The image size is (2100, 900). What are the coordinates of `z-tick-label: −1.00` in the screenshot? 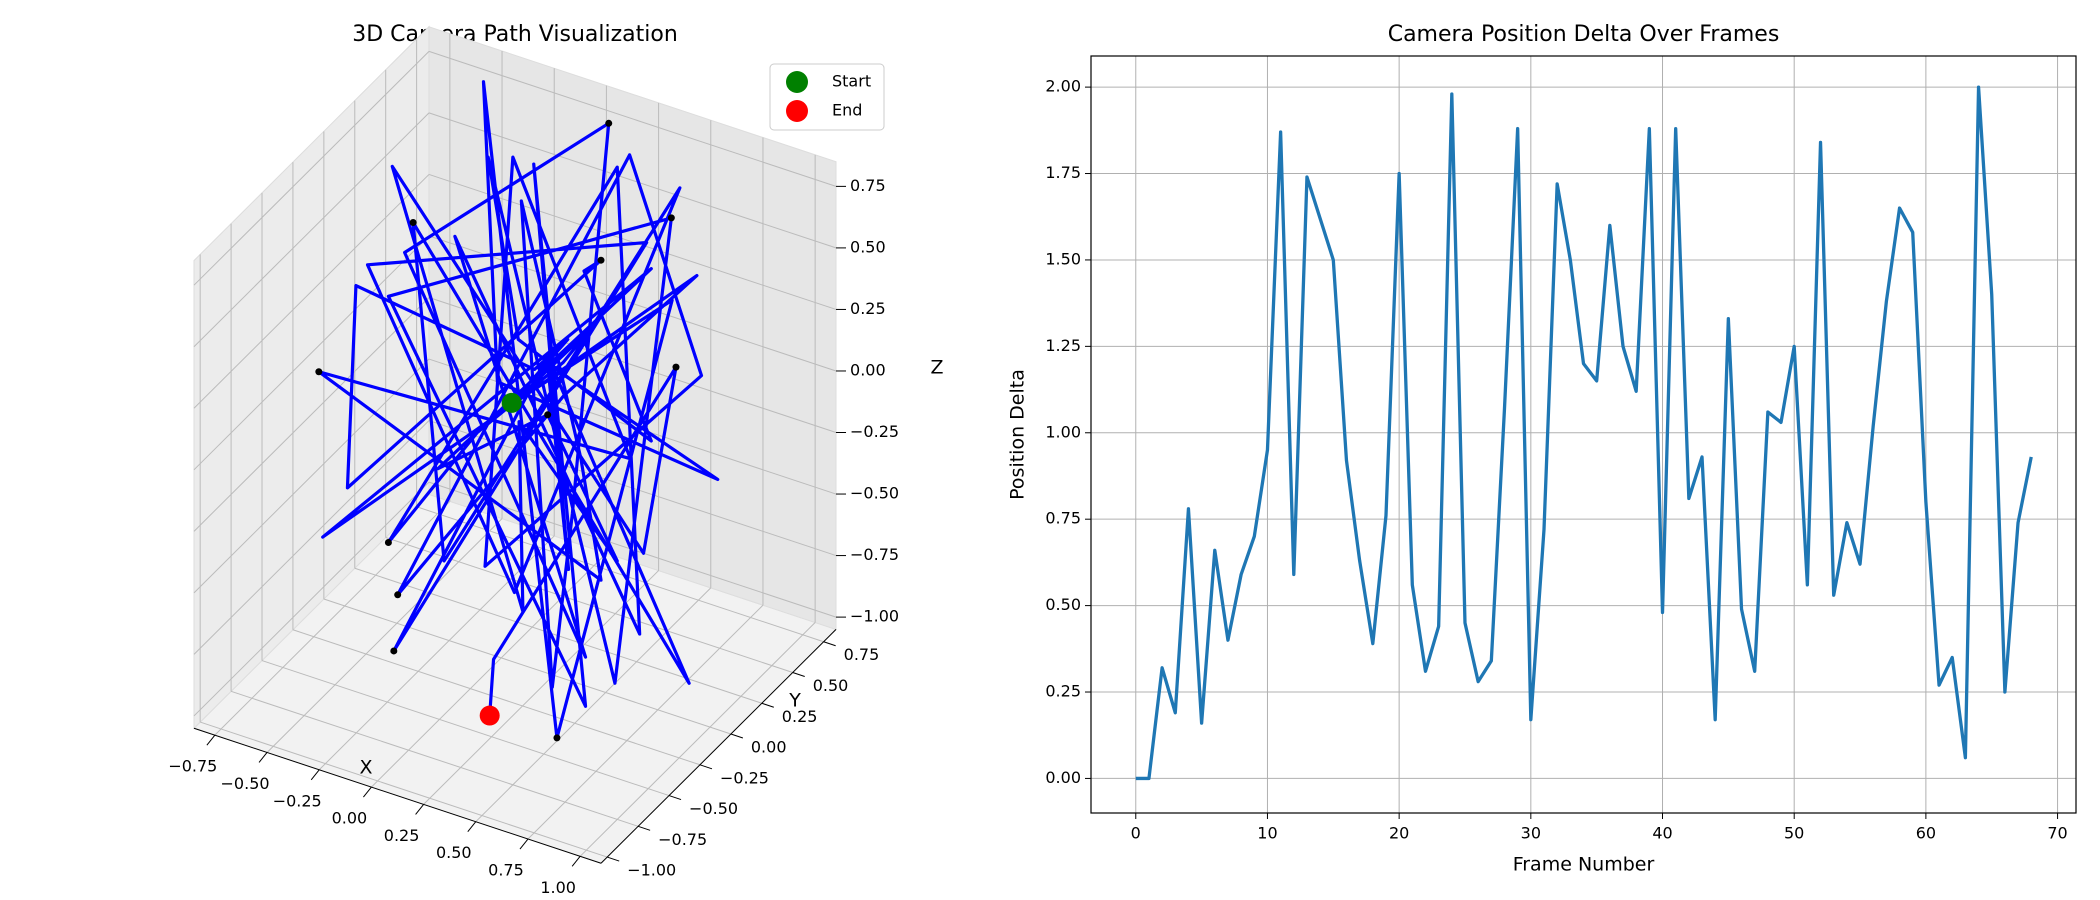 It's located at (874, 616).